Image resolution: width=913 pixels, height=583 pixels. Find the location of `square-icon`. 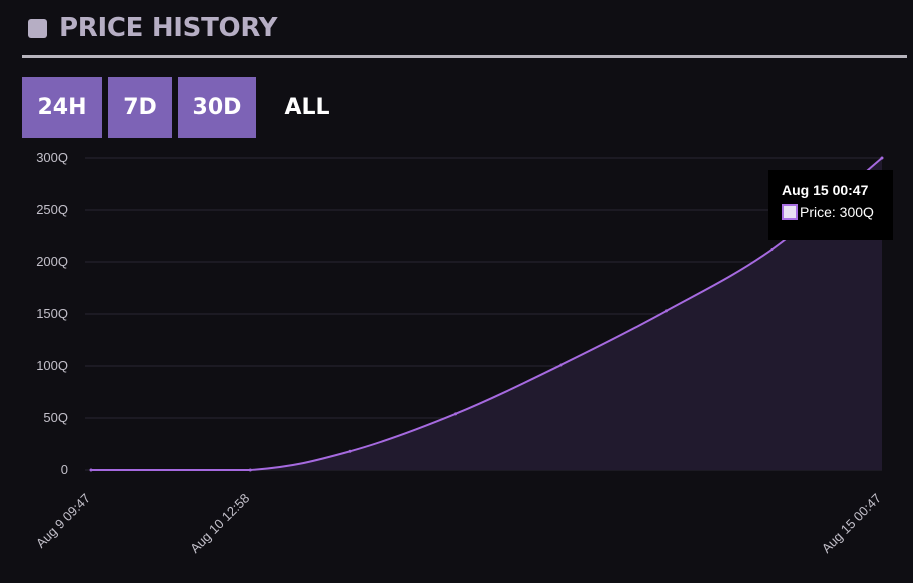

square-icon is located at coordinates (37, 28).